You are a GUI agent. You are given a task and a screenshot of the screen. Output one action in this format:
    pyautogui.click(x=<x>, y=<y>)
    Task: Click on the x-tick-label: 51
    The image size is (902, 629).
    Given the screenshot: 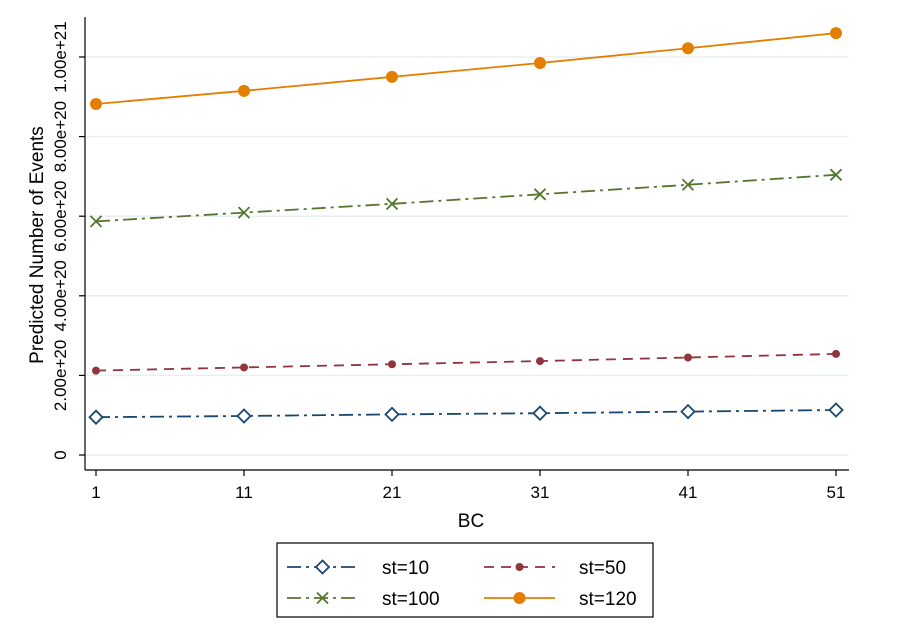 What is the action you would take?
    pyautogui.click(x=836, y=492)
    